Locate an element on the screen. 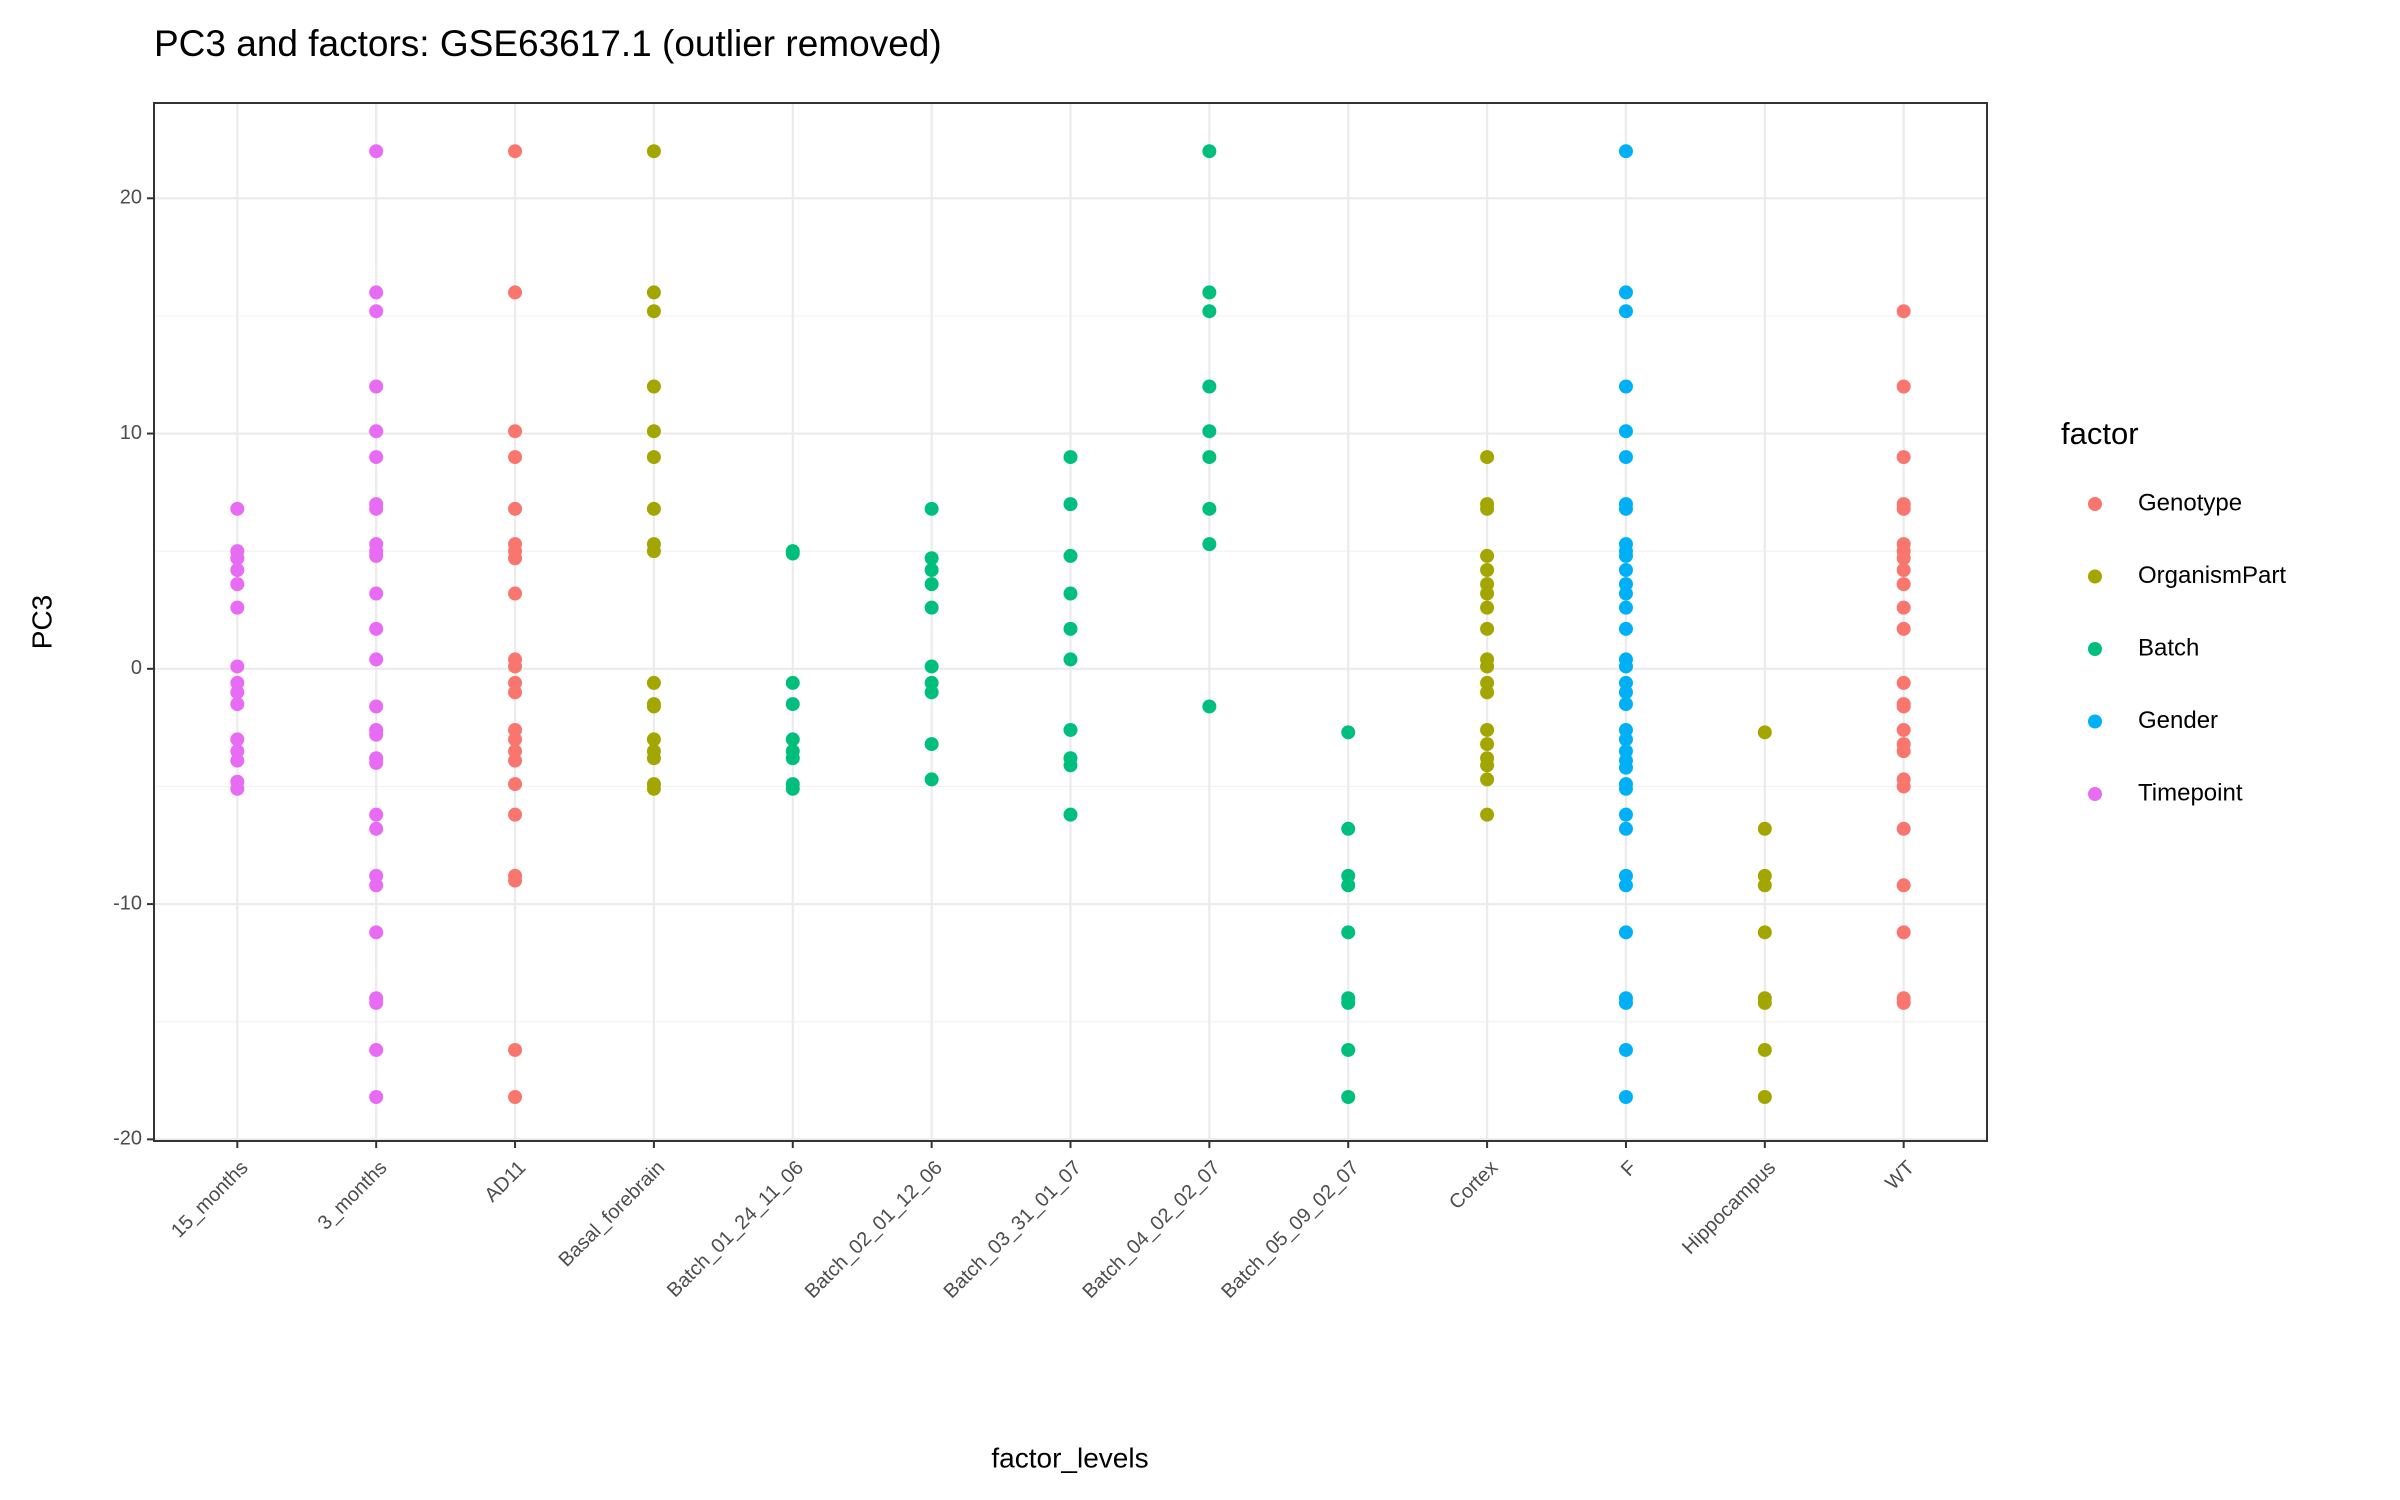 The width and height of the screenshot is (2400, 1500). x-tick-label: Basal_forebrain is located at coordinates (612, 1214).